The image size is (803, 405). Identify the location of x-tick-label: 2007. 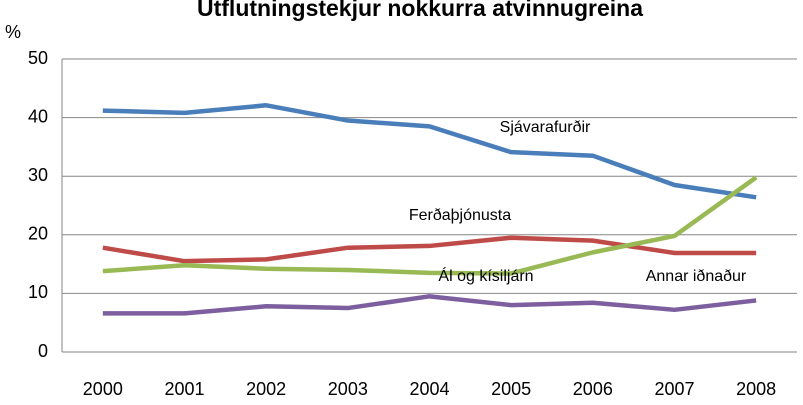
(674, 389).